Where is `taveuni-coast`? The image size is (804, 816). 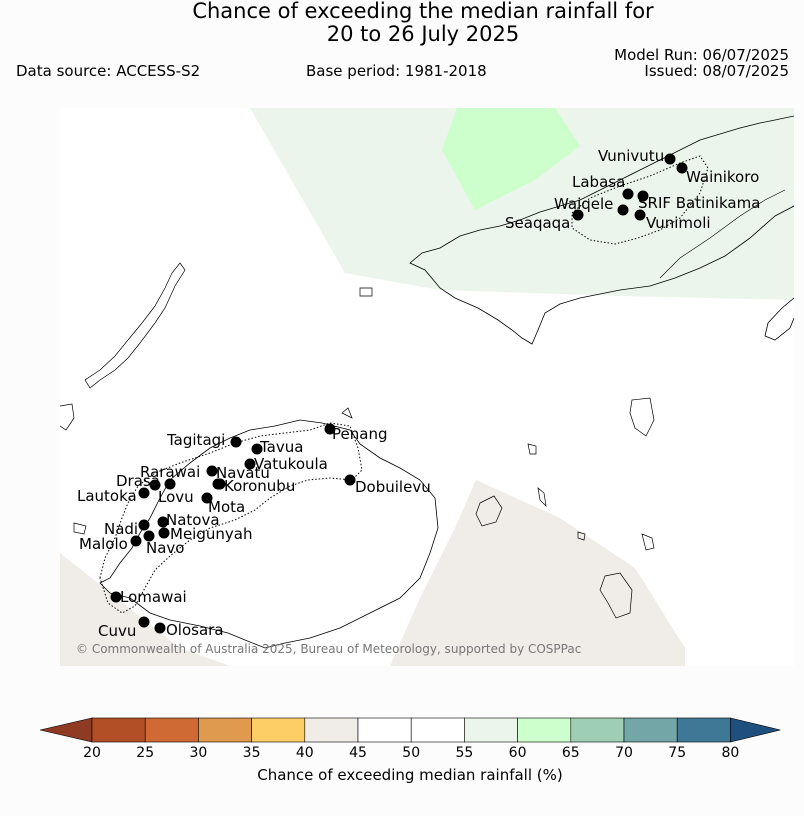
taveuni-coast is located at coordinates (779, 319).